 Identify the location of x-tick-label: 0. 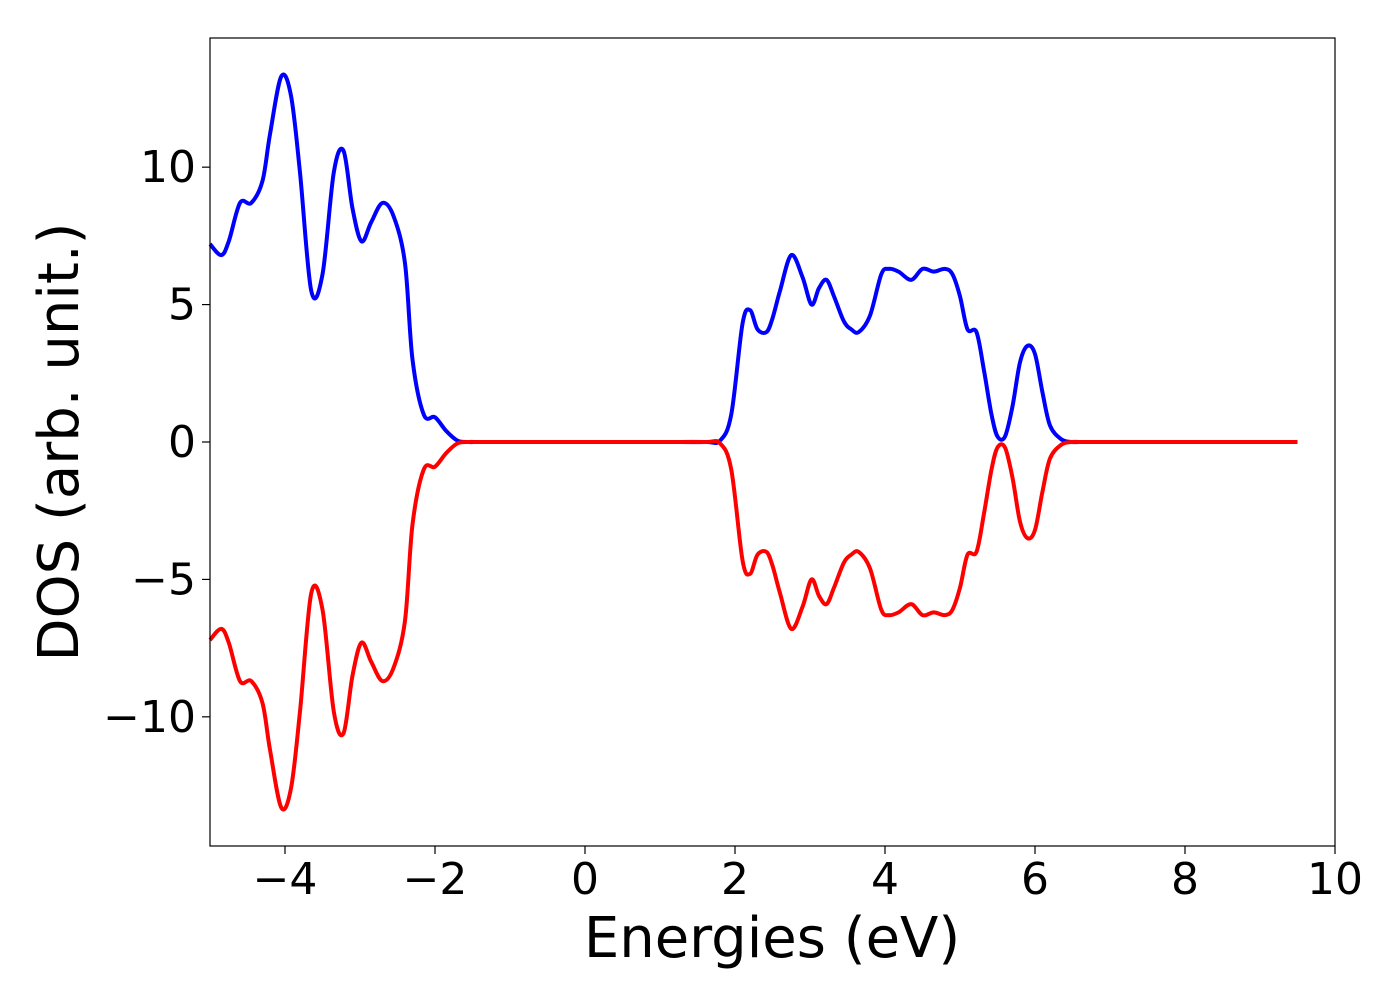
(585, 879).